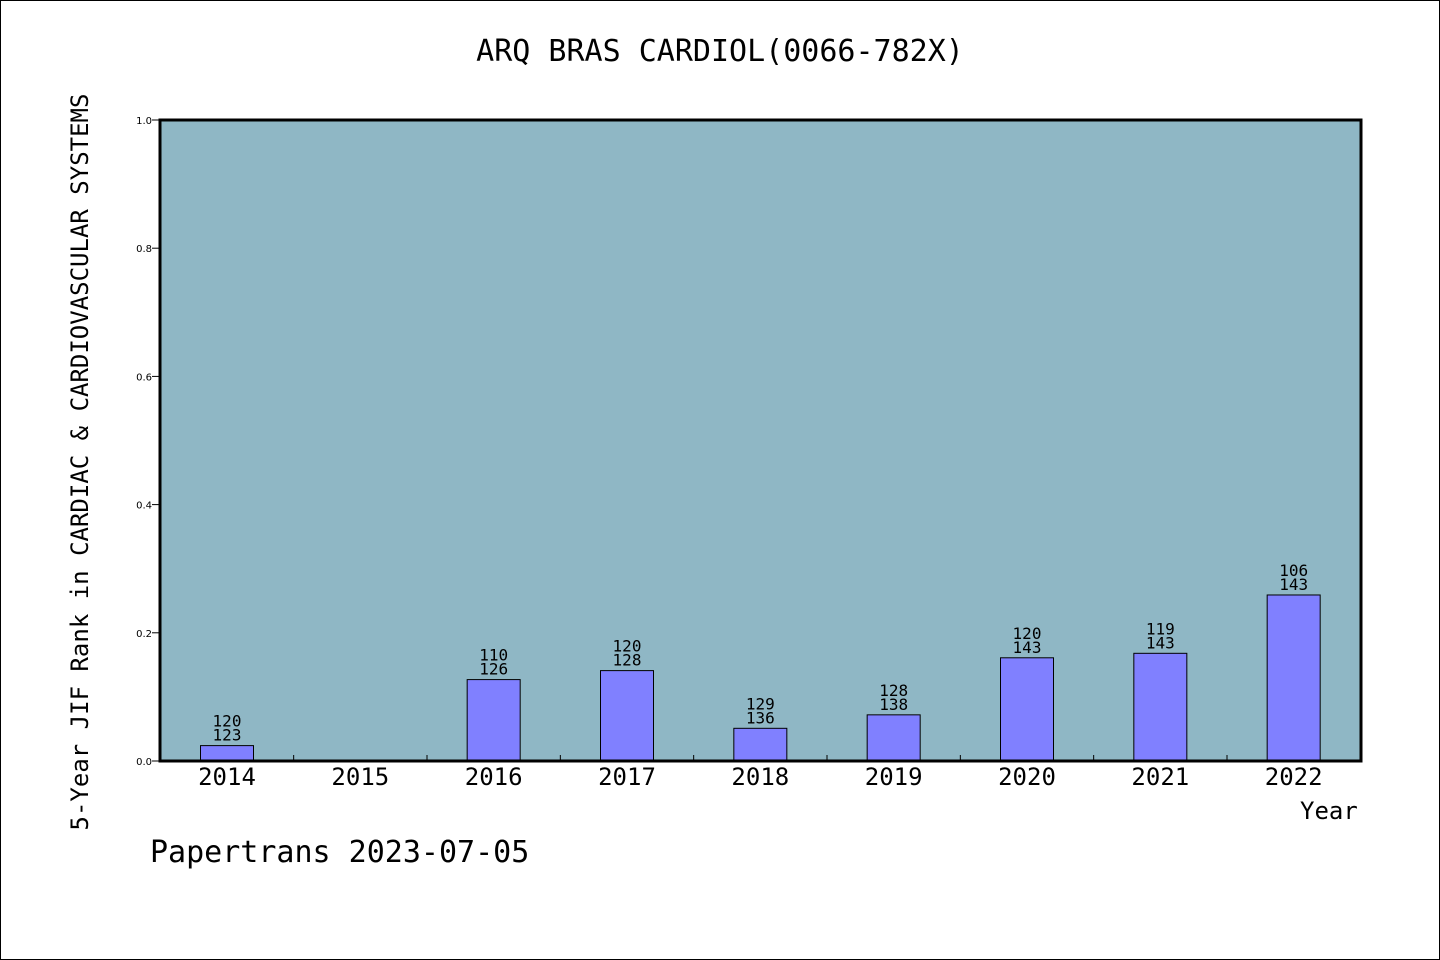  I want to click on x-tick-label: 2021, so click(1160, 777).